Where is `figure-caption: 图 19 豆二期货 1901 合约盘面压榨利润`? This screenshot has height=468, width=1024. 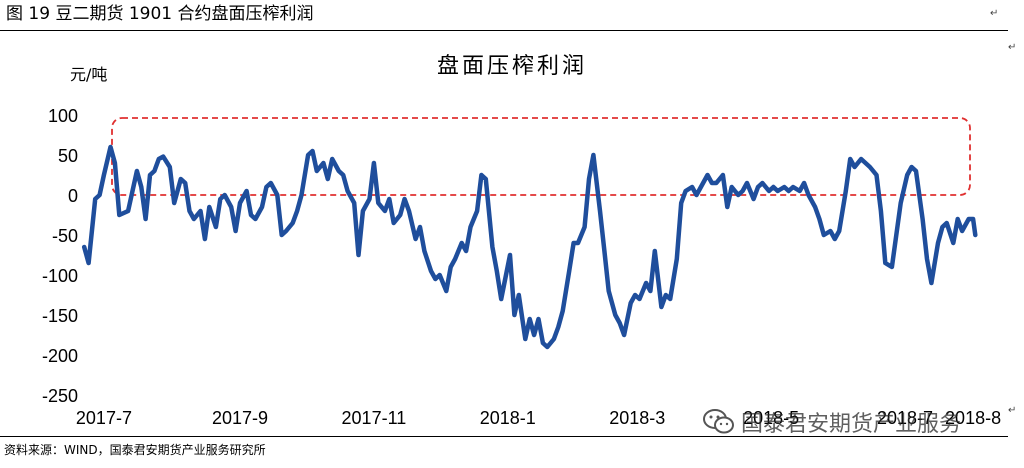 figure-caption: 图 19 豆二期货 1901 合约盘面压榨利润 is located at coordinates (160, 14).